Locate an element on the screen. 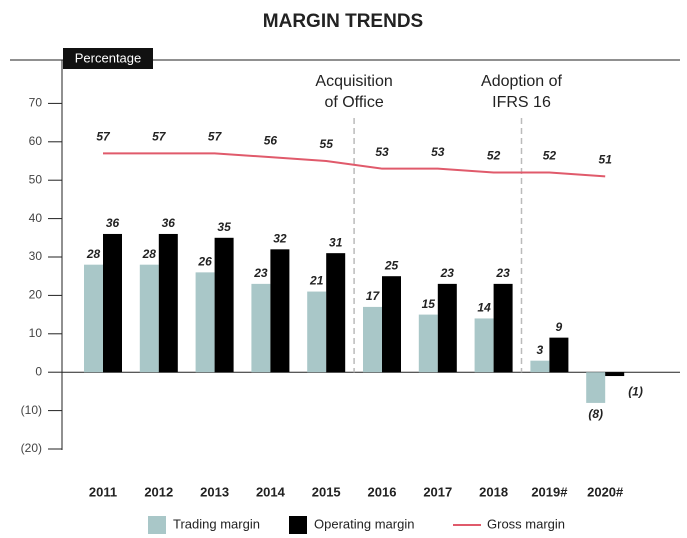  y-tick-label: (10) is located at coordinates (31, 410).